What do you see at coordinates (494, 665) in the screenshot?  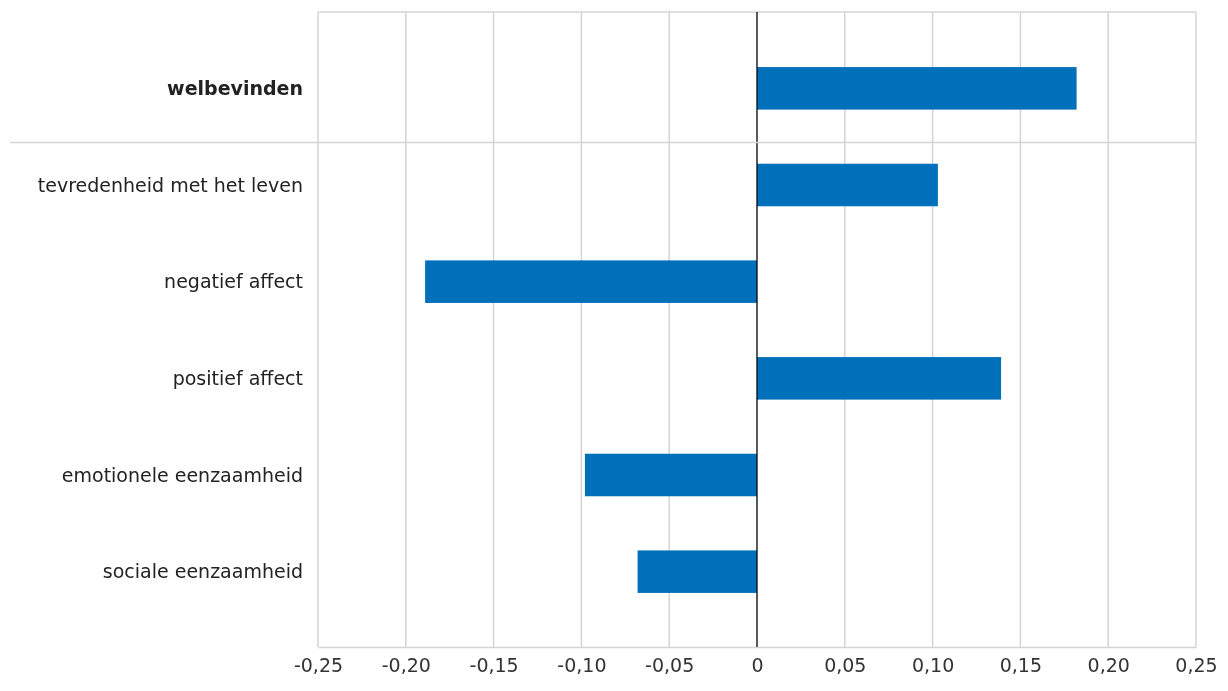 I see `x-tick-label: -0,15` at bounding box center [494, 665].